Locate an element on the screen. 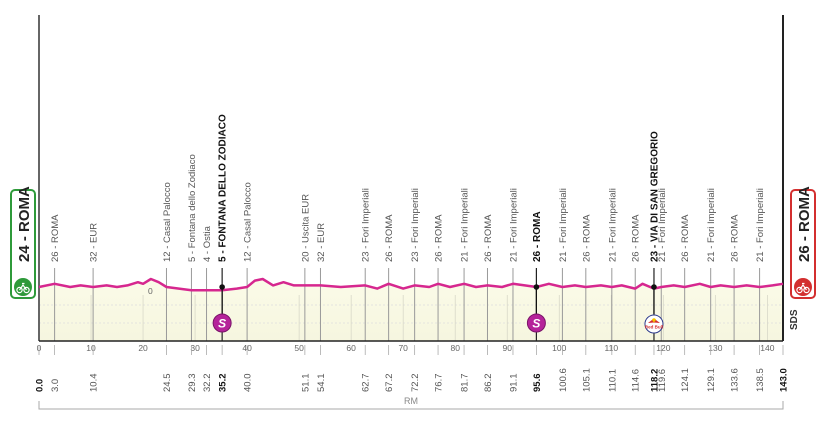 The height and width of the screenshot is (426, 825). waypoint-label: 20 - Uscita EUR is located at coordinates (305, 228).